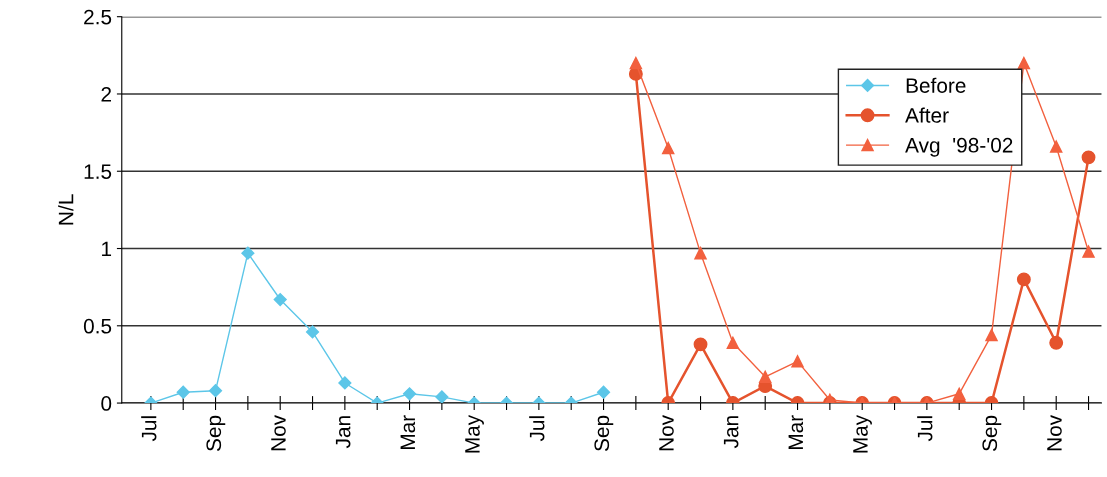  What do you see at coordinates (959, 147) in the screenshot?
I see `legend-label: Avg '98-'02` at bounding box center [959, 147].